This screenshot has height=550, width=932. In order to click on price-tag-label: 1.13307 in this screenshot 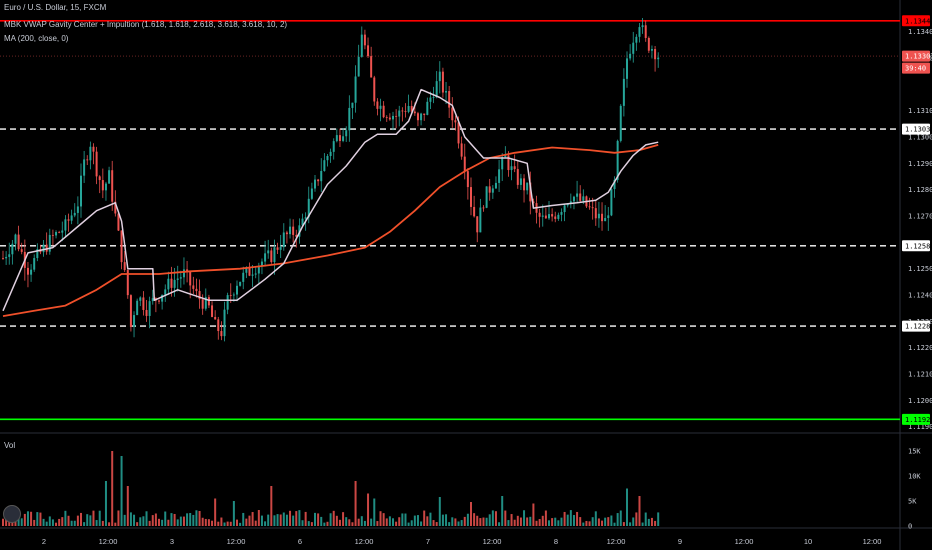, I will do `click(918, 57)`.